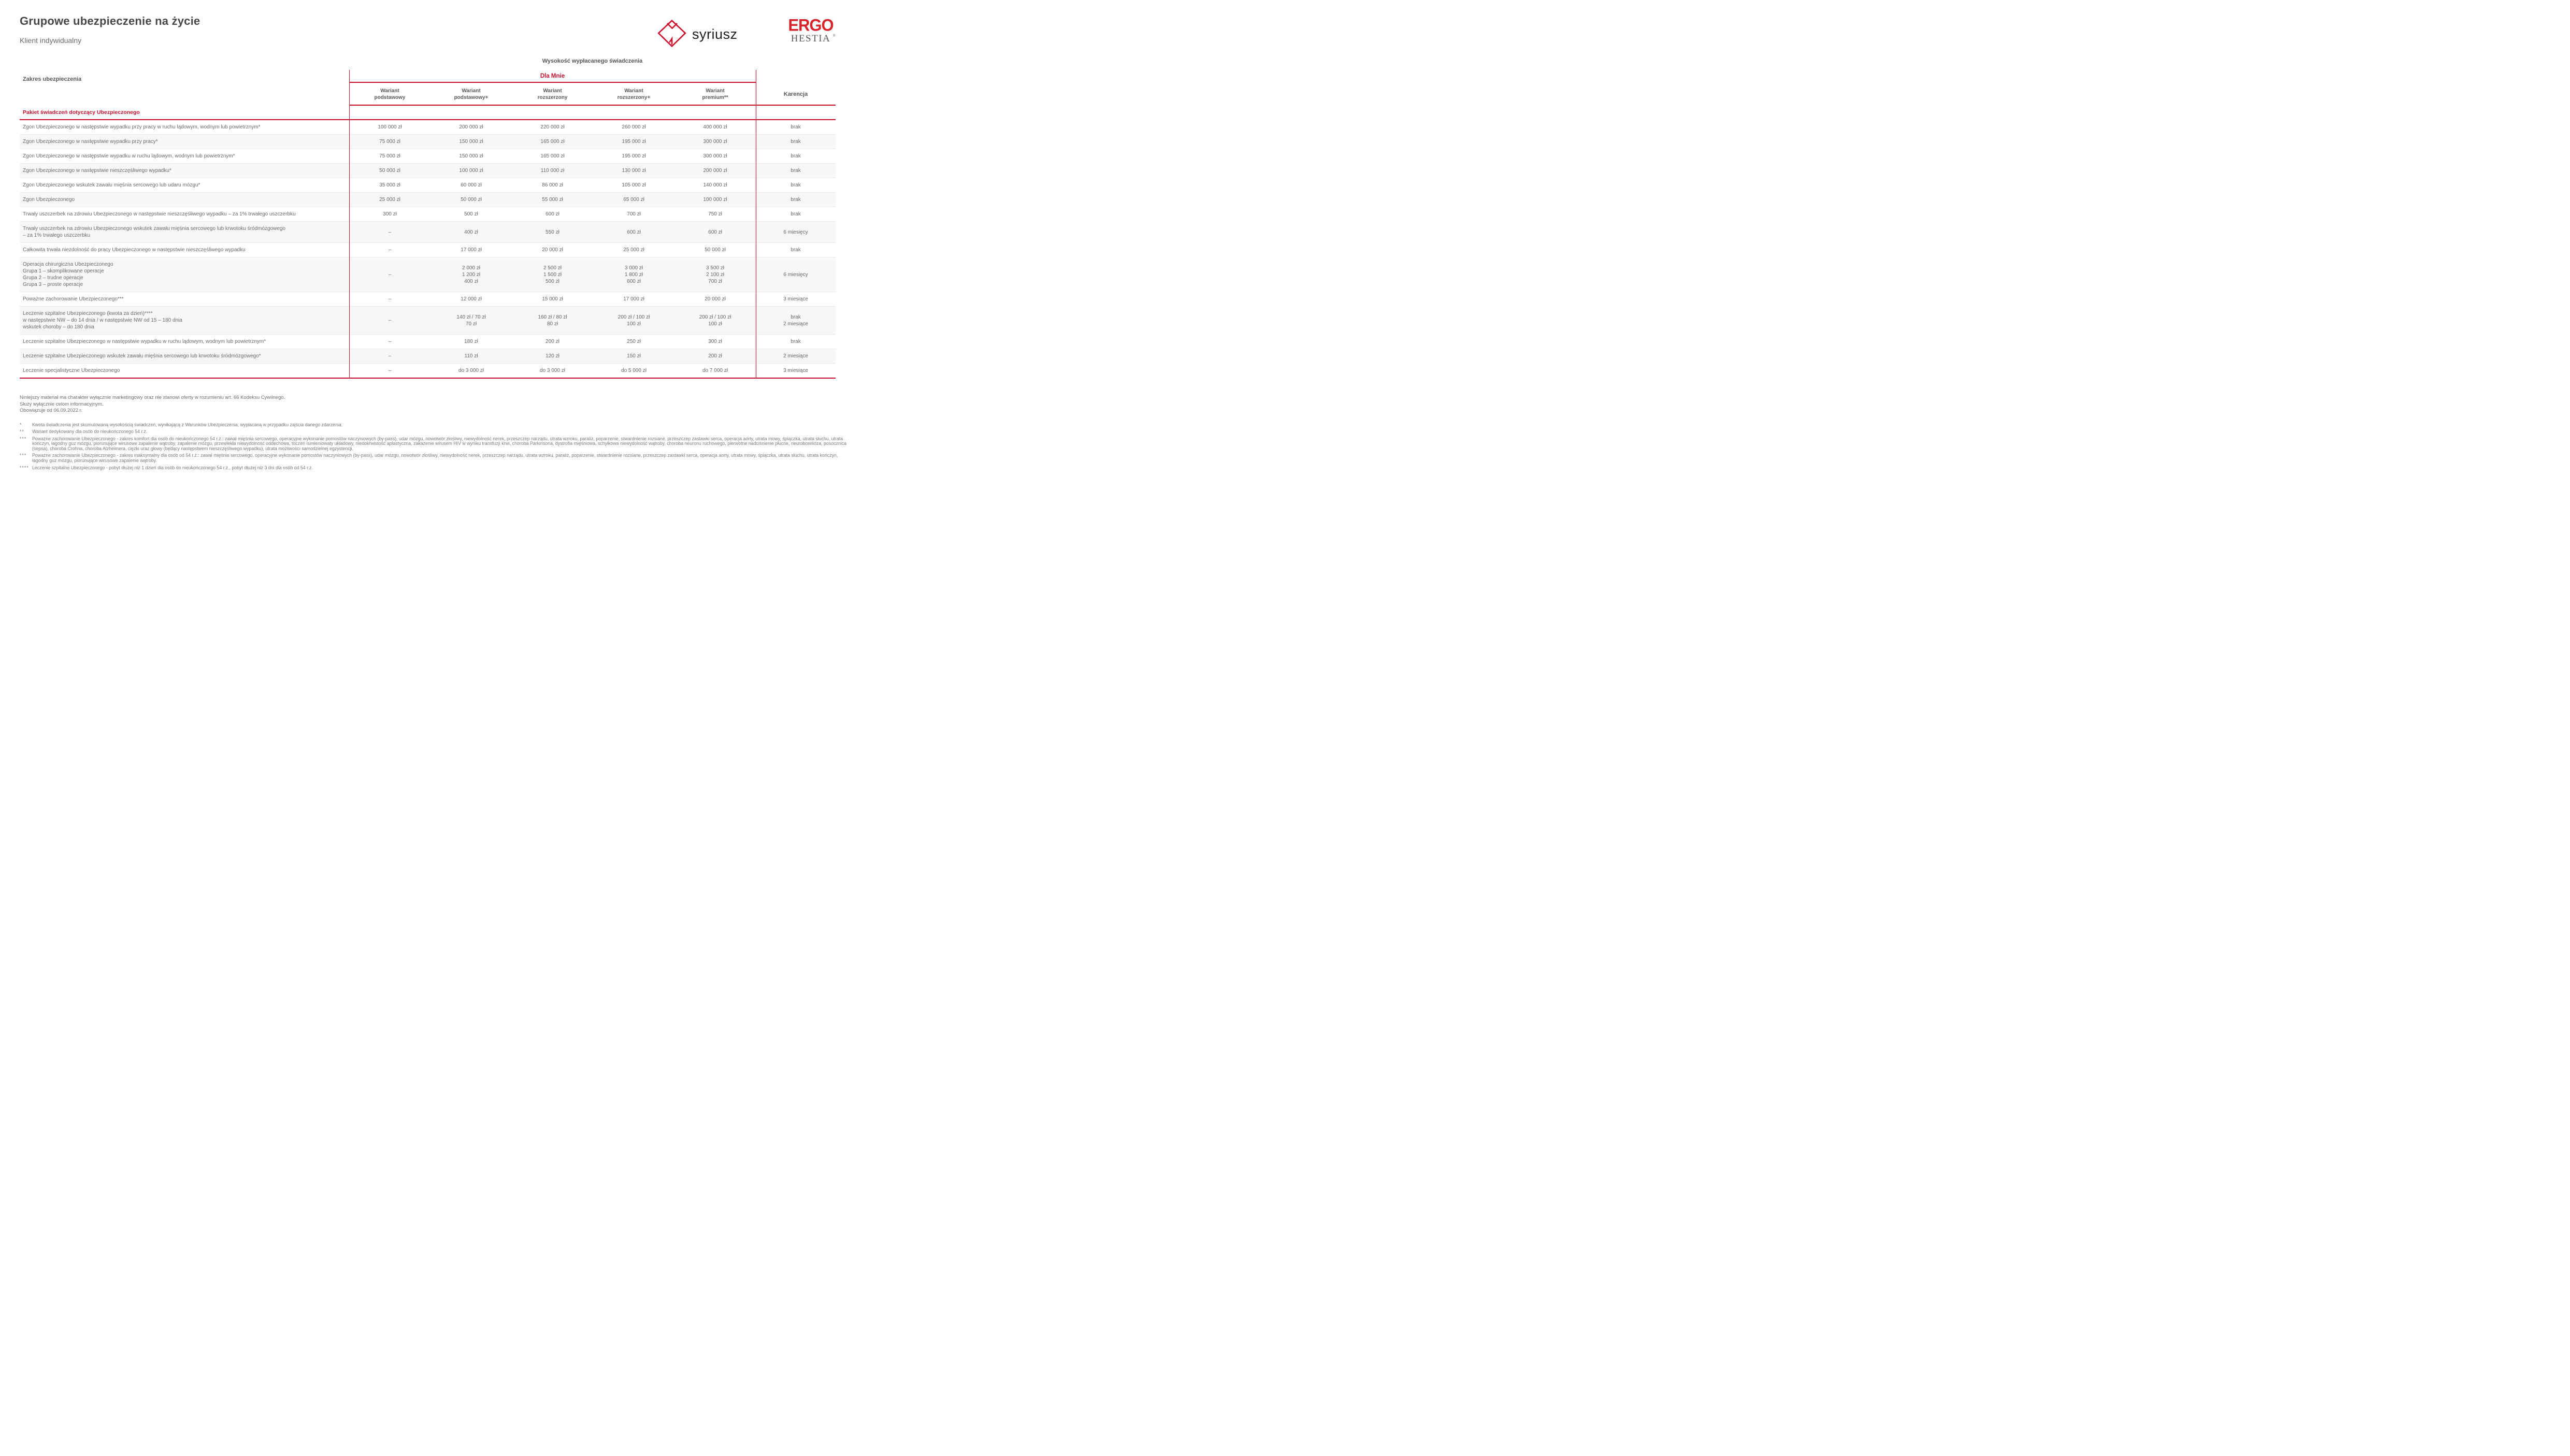  What do you see at coordinates (634, 185) in the screenshot?
I see `value-cell: 105 000 zł` at bounding box center [634, 185].